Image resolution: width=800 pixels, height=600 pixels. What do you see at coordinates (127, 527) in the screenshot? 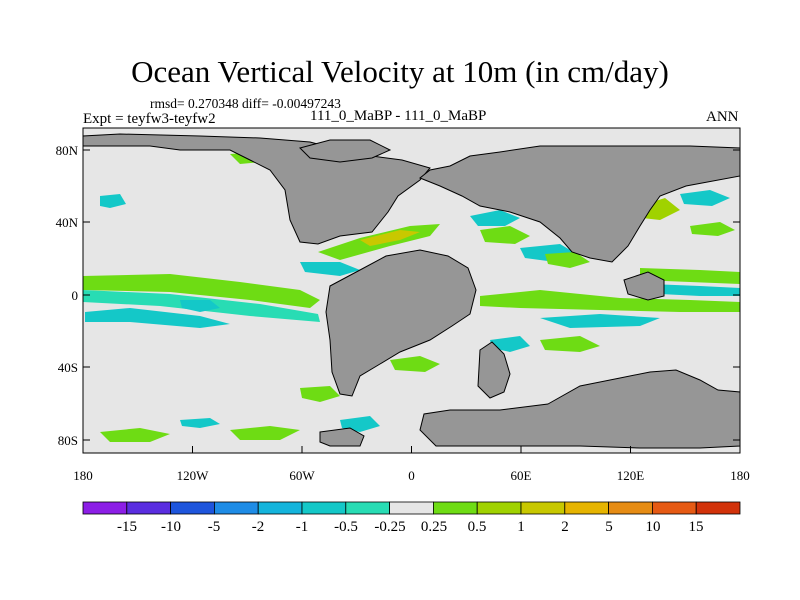
I see `colorbar-label: -15` at bounding box center [127, 527].